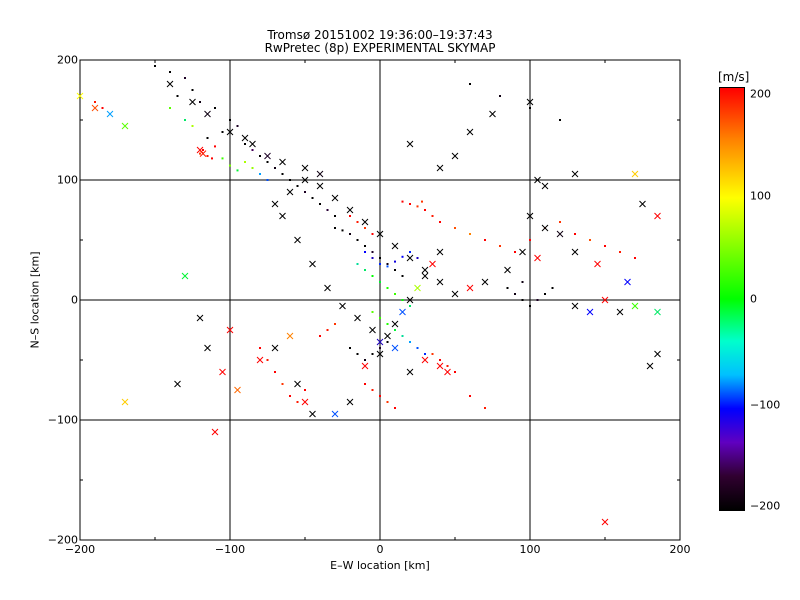 The height and width of the screenshot is (600, 800). Describe the element at coordinates (80, 549) in the screenshot. I see `x-tick-label: −200` at that location.